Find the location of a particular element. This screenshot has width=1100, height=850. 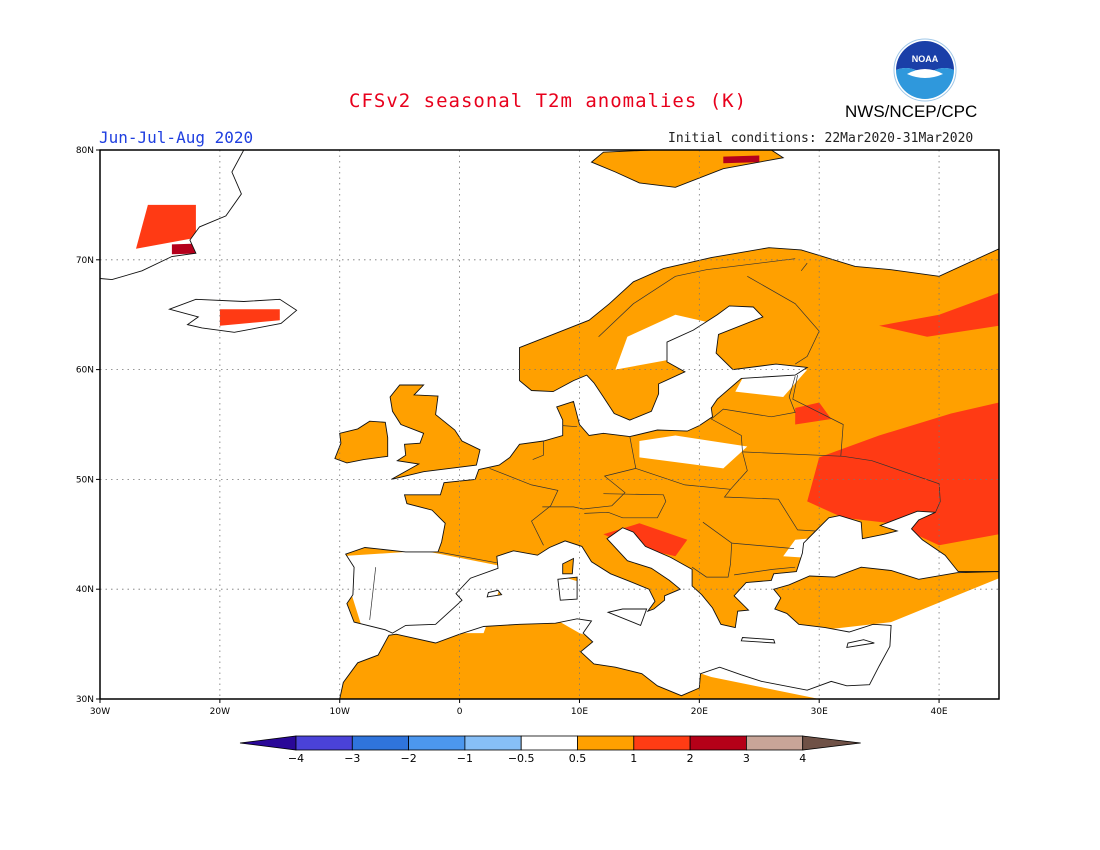

latitude-labels: 80N 70N 60N 50N 40N 30N is located at coordinates (85, 425).